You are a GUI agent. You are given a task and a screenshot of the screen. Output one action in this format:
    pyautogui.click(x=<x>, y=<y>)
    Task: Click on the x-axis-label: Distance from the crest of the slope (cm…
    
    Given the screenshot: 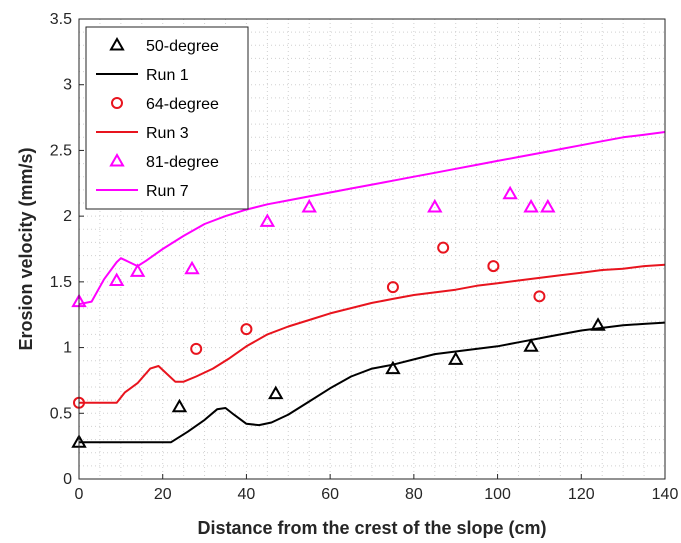 What is the action you would take?
    pyautogui.click(x=371, y=528)
    